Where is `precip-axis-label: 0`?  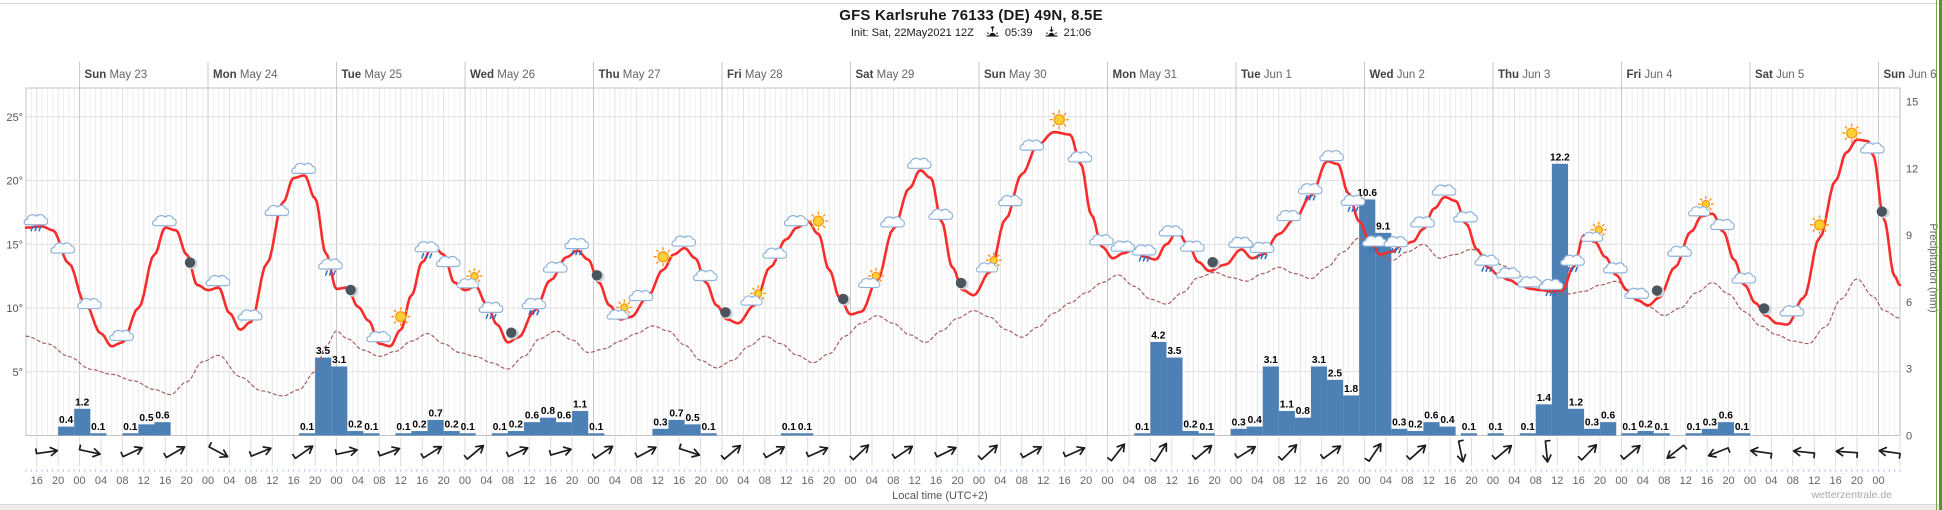
precip-axis-label: 0 is located at coordinates (1909, 437).